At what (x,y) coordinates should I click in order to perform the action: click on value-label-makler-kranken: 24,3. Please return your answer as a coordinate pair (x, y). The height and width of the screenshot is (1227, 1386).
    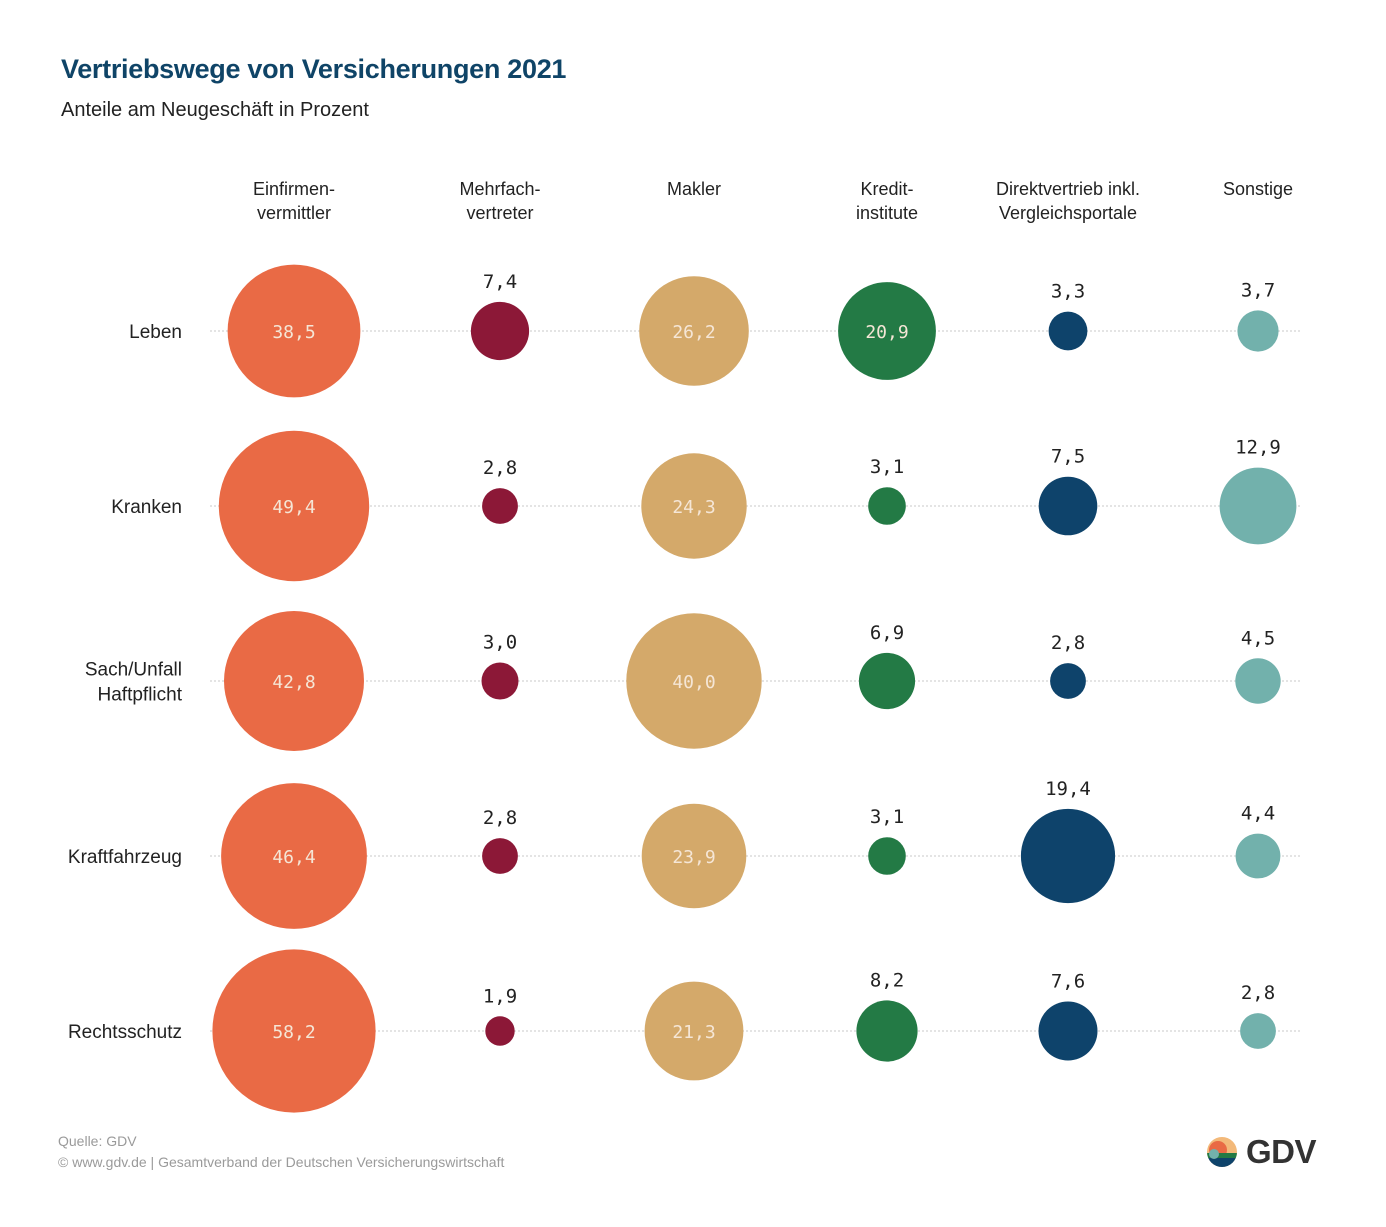
    Looking at the image, I should click on (693, 507).